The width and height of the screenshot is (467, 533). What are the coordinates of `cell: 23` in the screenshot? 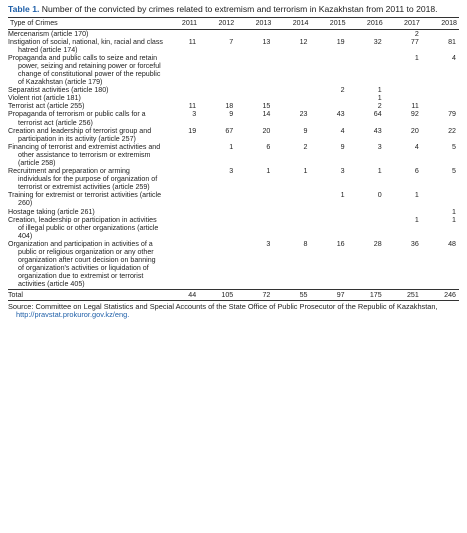 It's located at (303, 114).